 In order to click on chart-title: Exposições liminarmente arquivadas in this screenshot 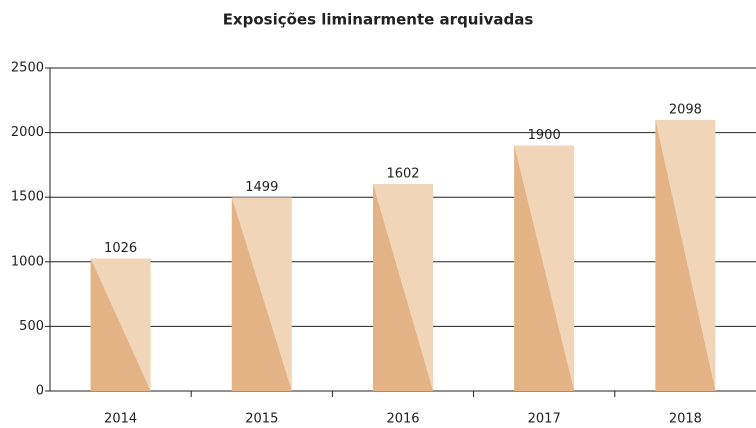, I will do `click(378, 20)`.